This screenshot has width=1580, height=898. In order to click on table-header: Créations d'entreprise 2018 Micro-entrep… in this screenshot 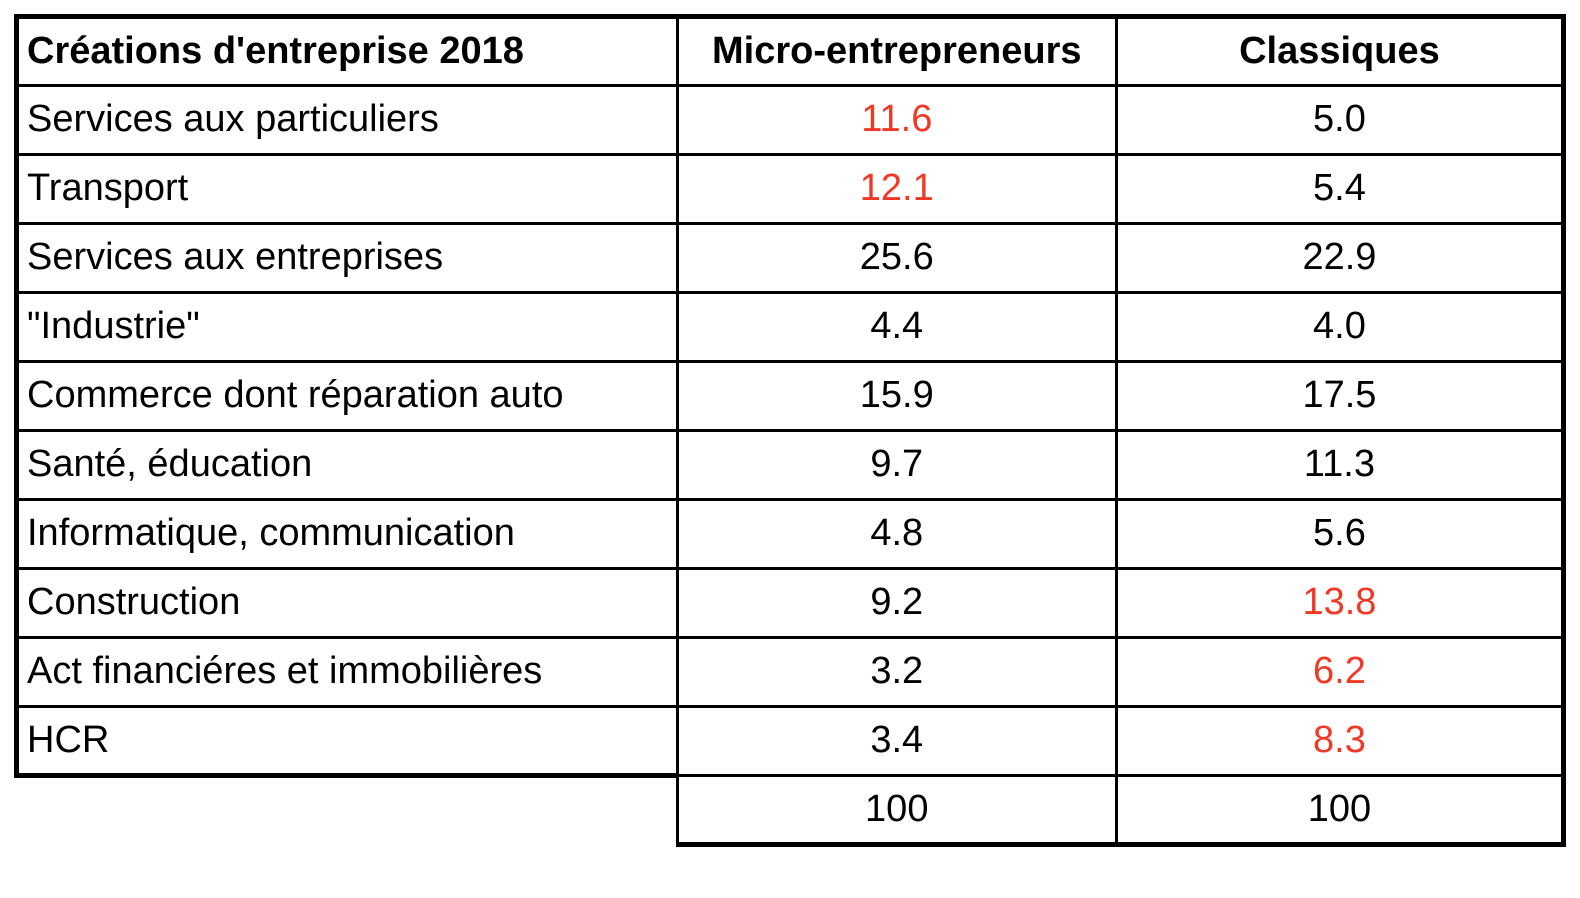, I will do `click(790, 50)`.